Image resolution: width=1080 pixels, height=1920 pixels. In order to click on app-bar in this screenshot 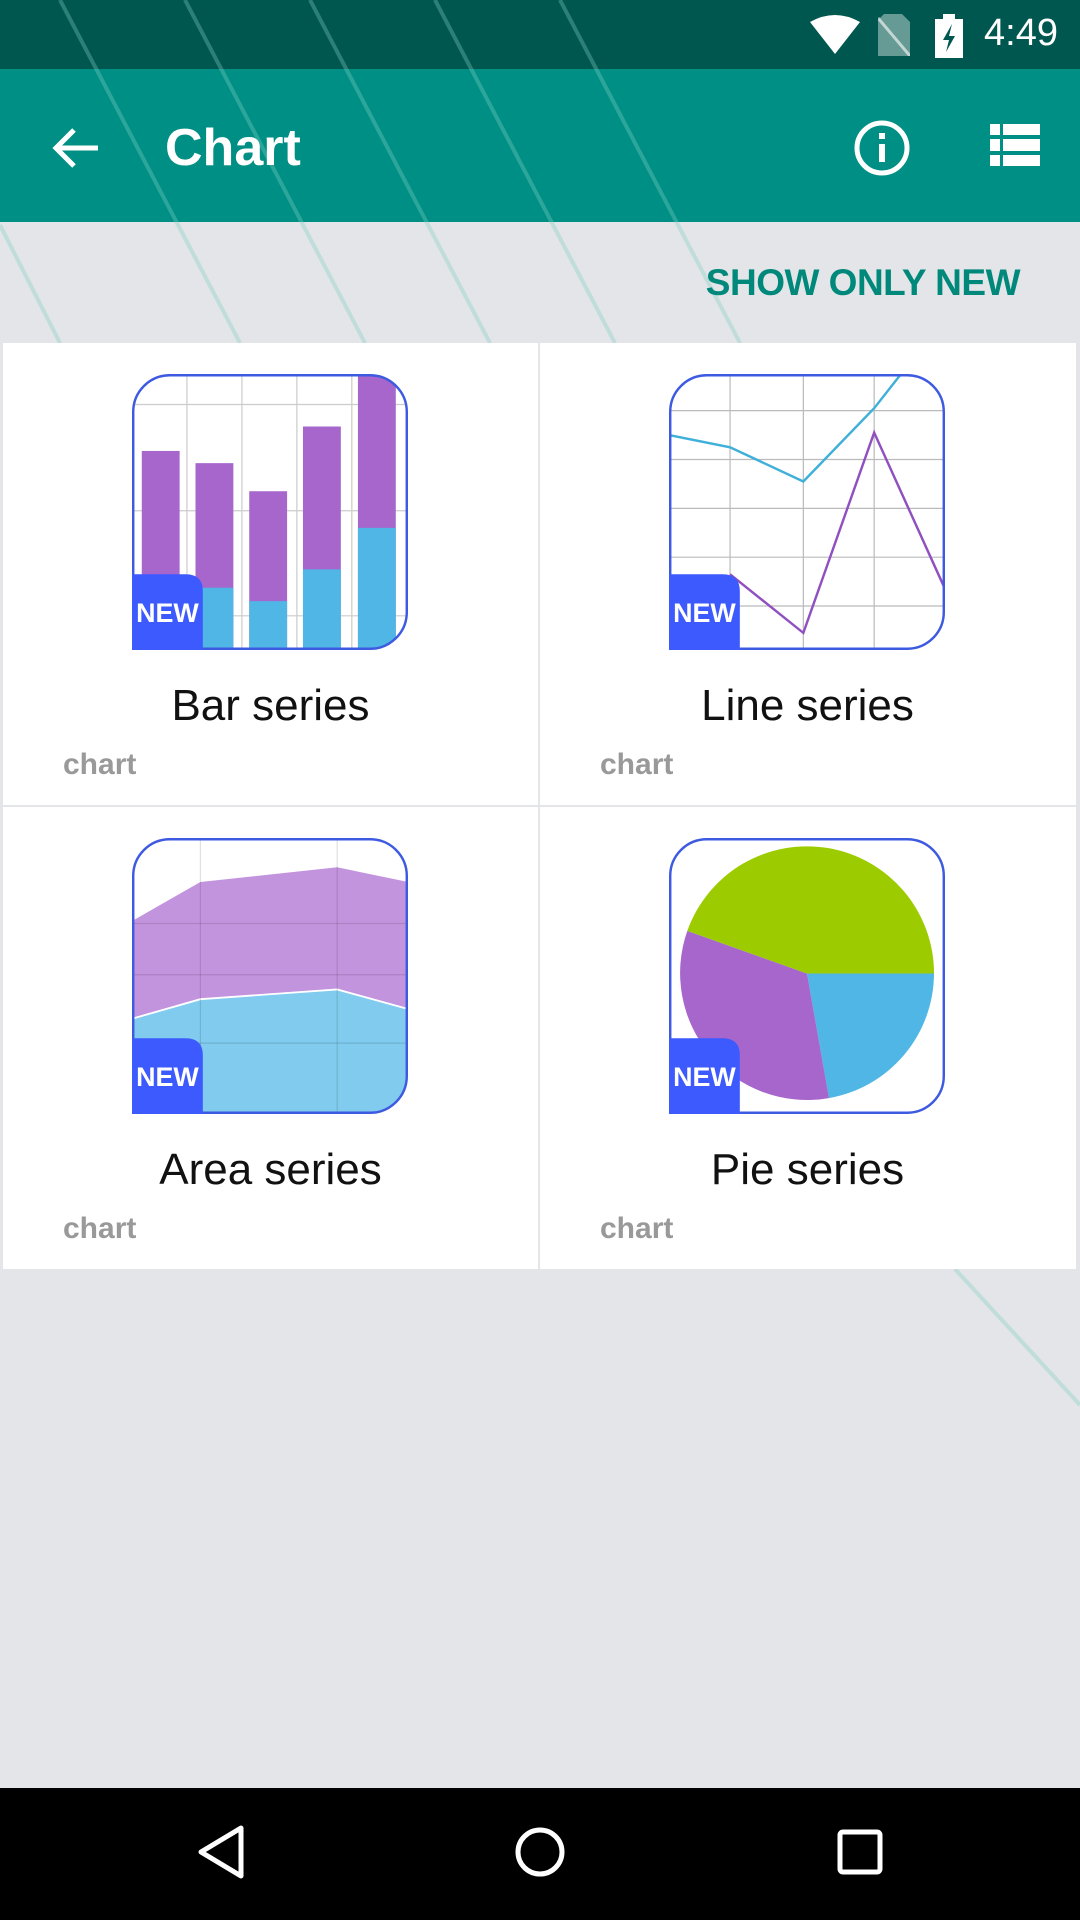, I will do `click(540, 145)`.